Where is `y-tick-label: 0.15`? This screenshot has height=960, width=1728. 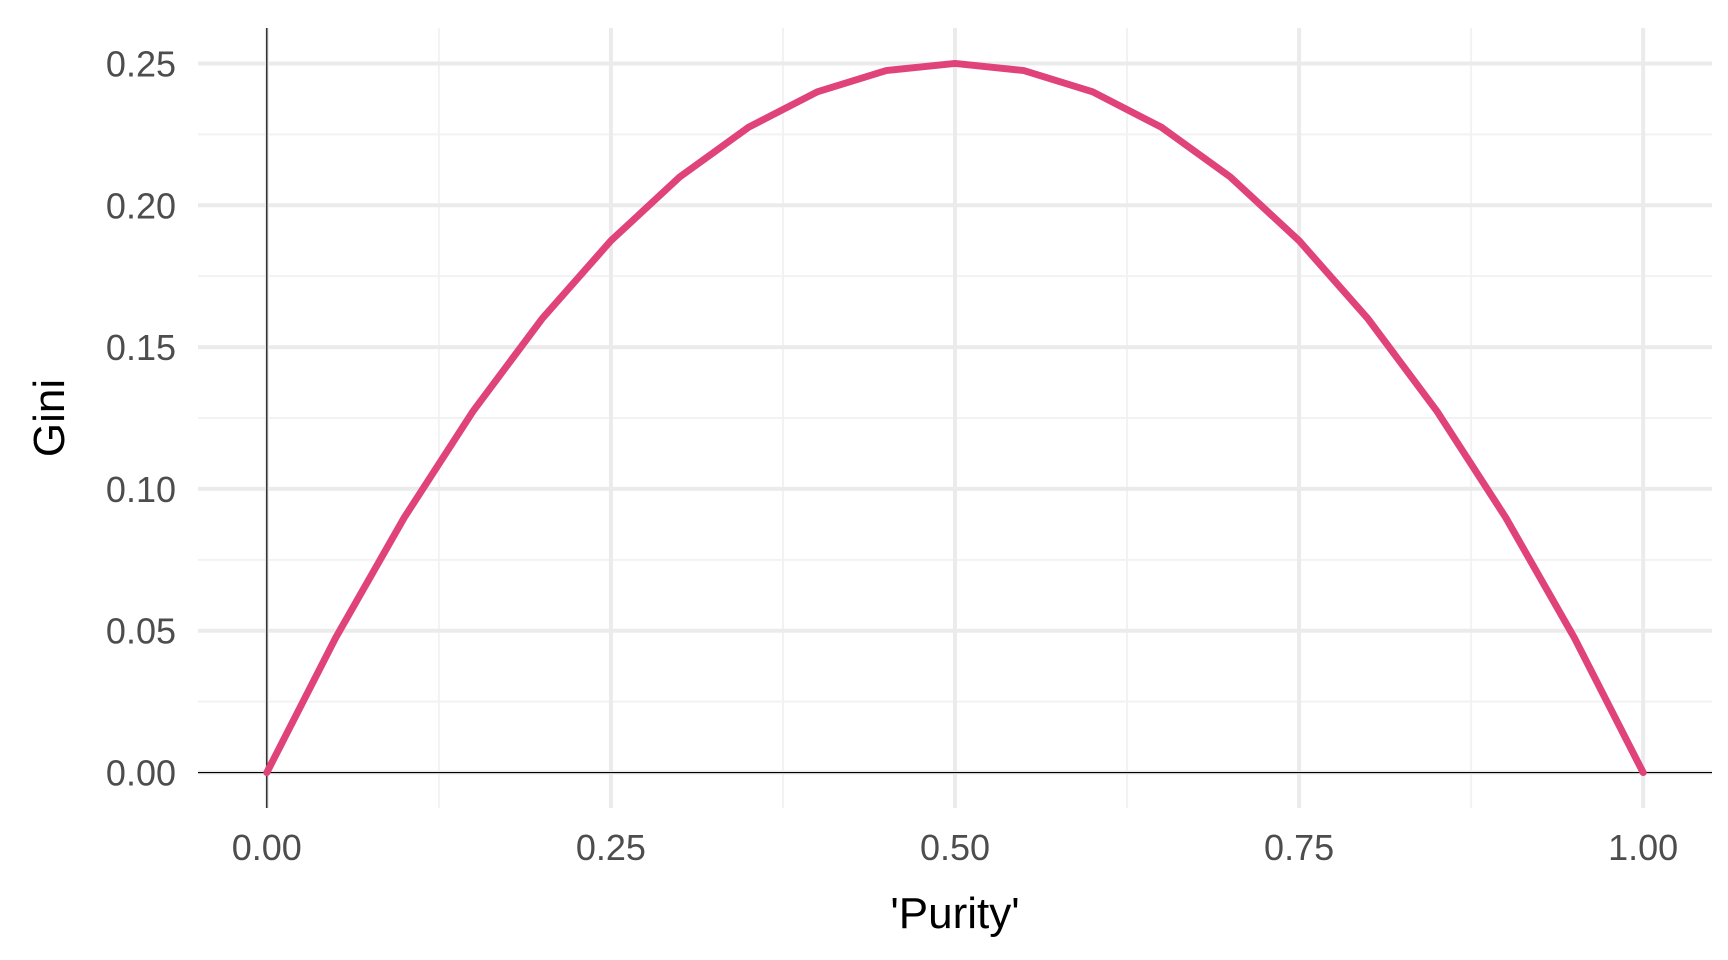
y-tick-label: 0.15 is located at coordinates (141, 347).